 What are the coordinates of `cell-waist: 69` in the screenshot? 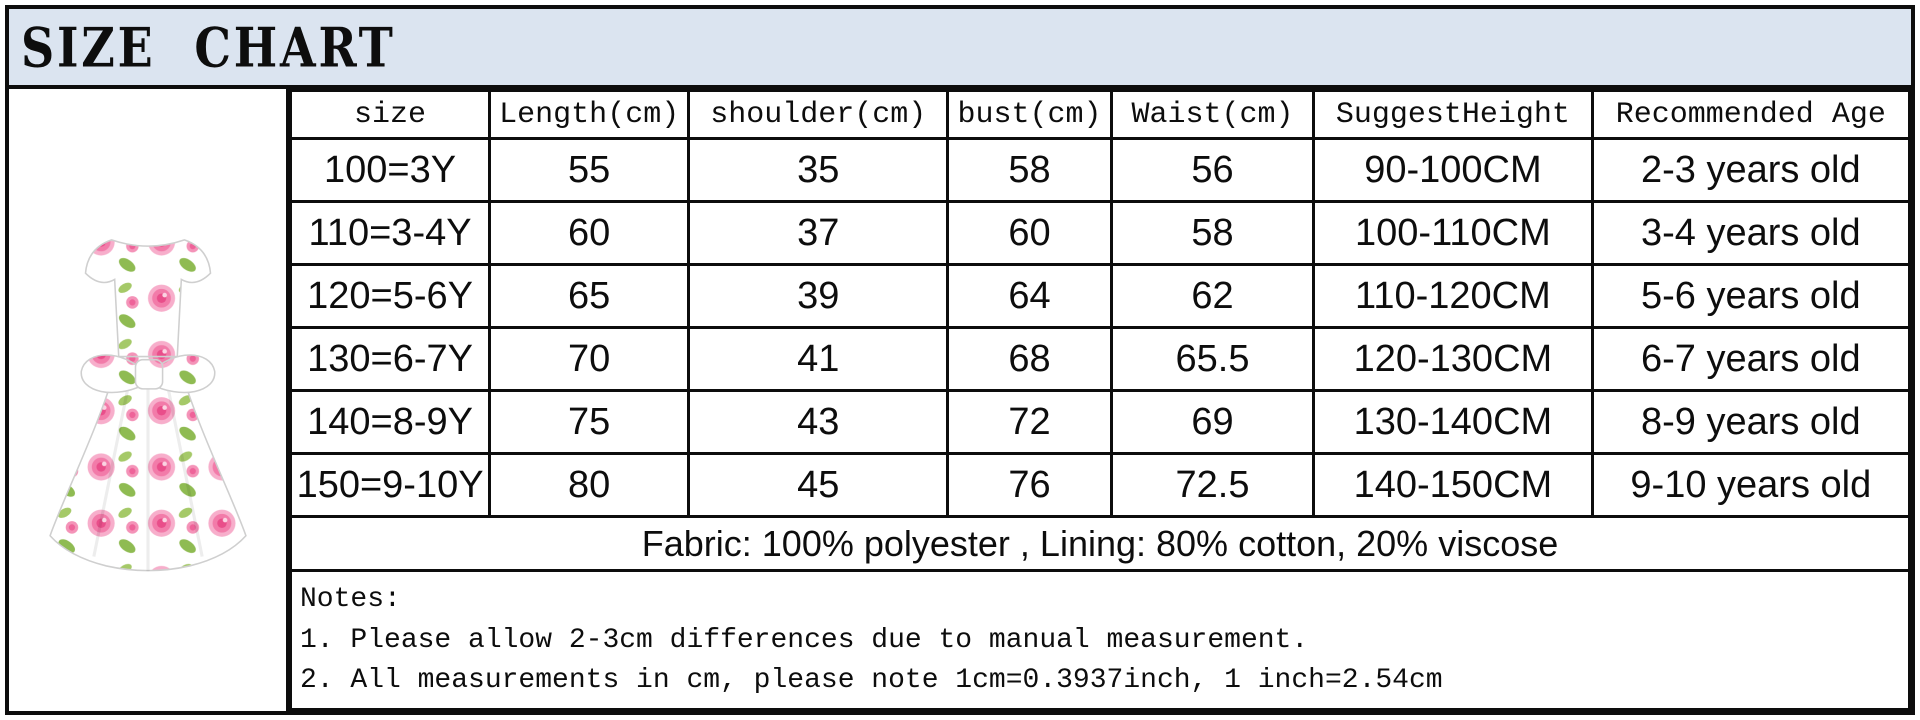 It's located at (1212, 422).